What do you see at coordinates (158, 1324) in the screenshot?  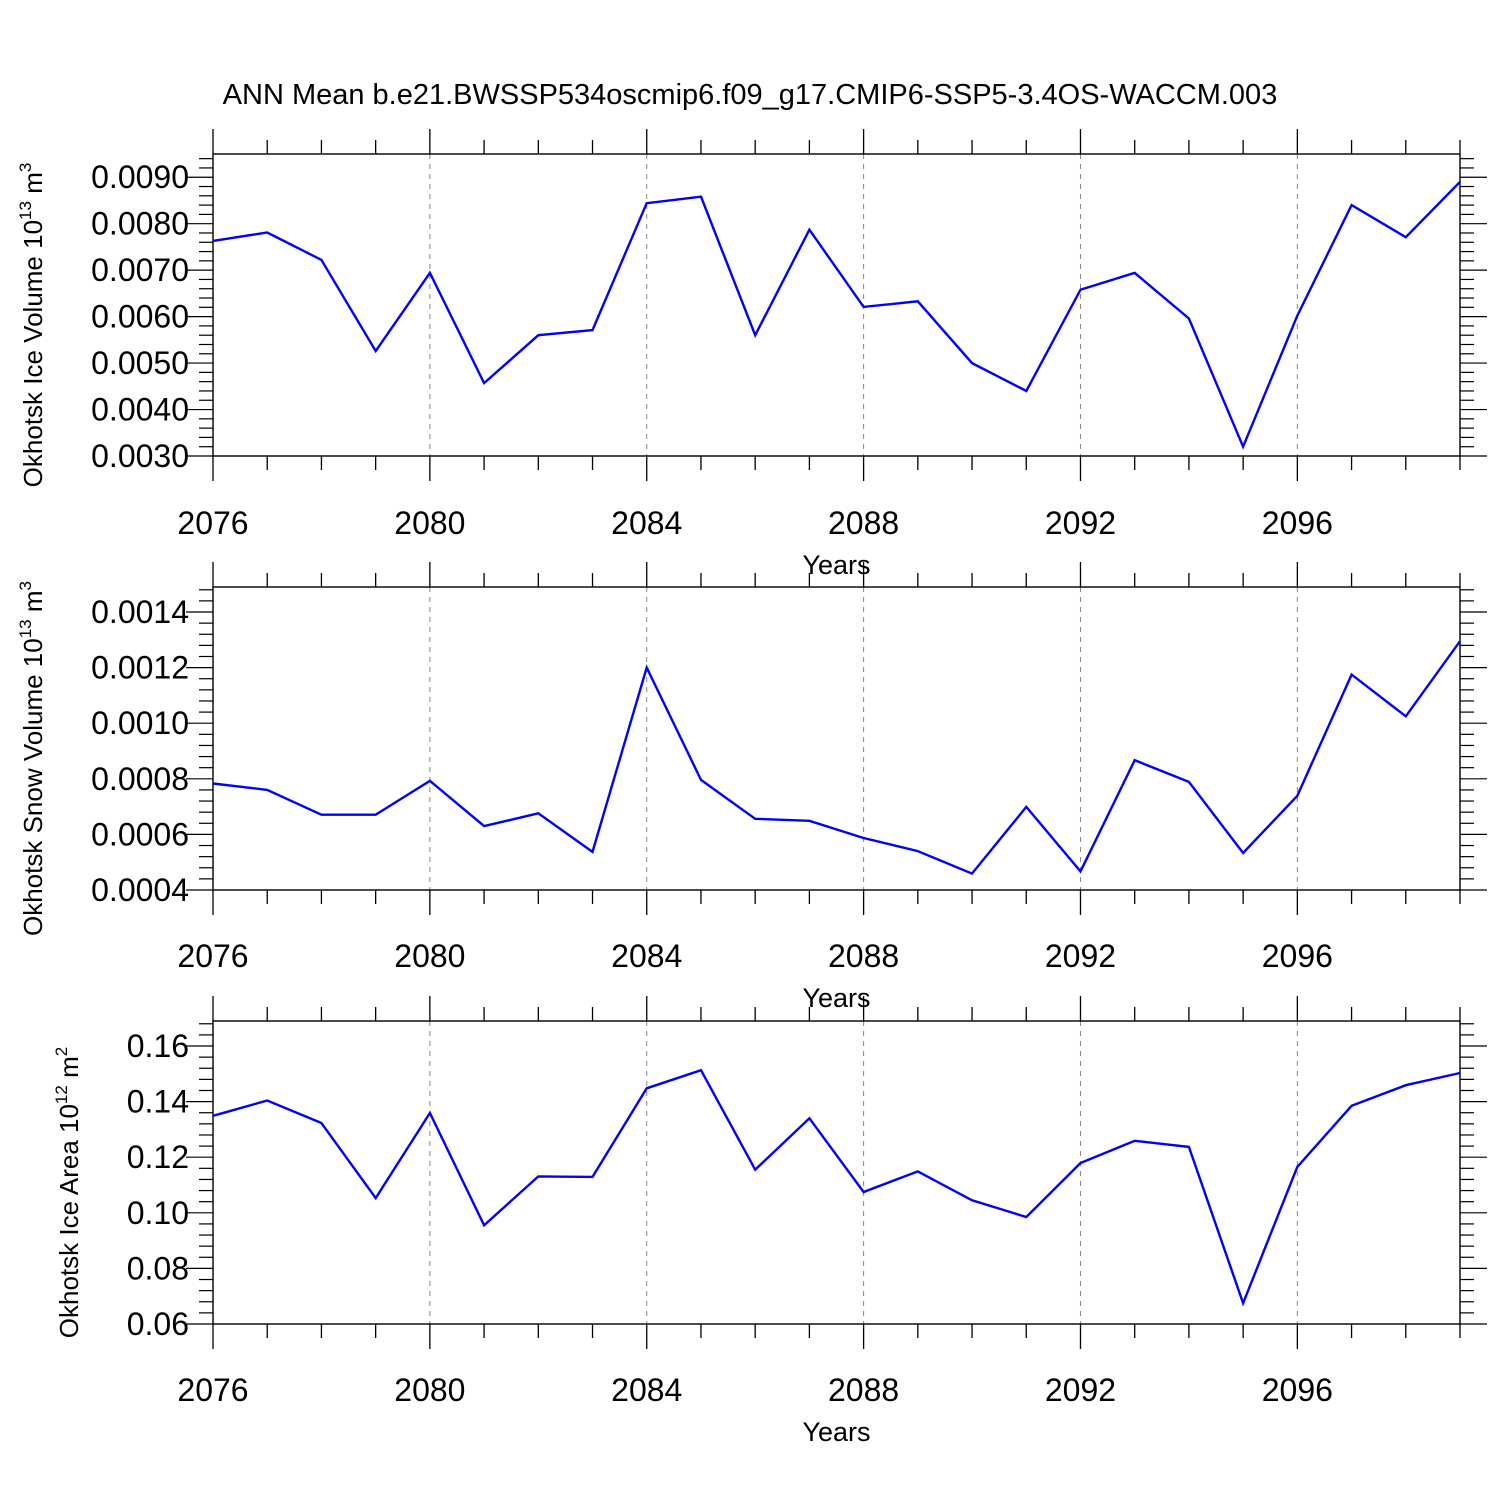 I see `y-tick-label: 0.06` at bounding box center [158, 1324].